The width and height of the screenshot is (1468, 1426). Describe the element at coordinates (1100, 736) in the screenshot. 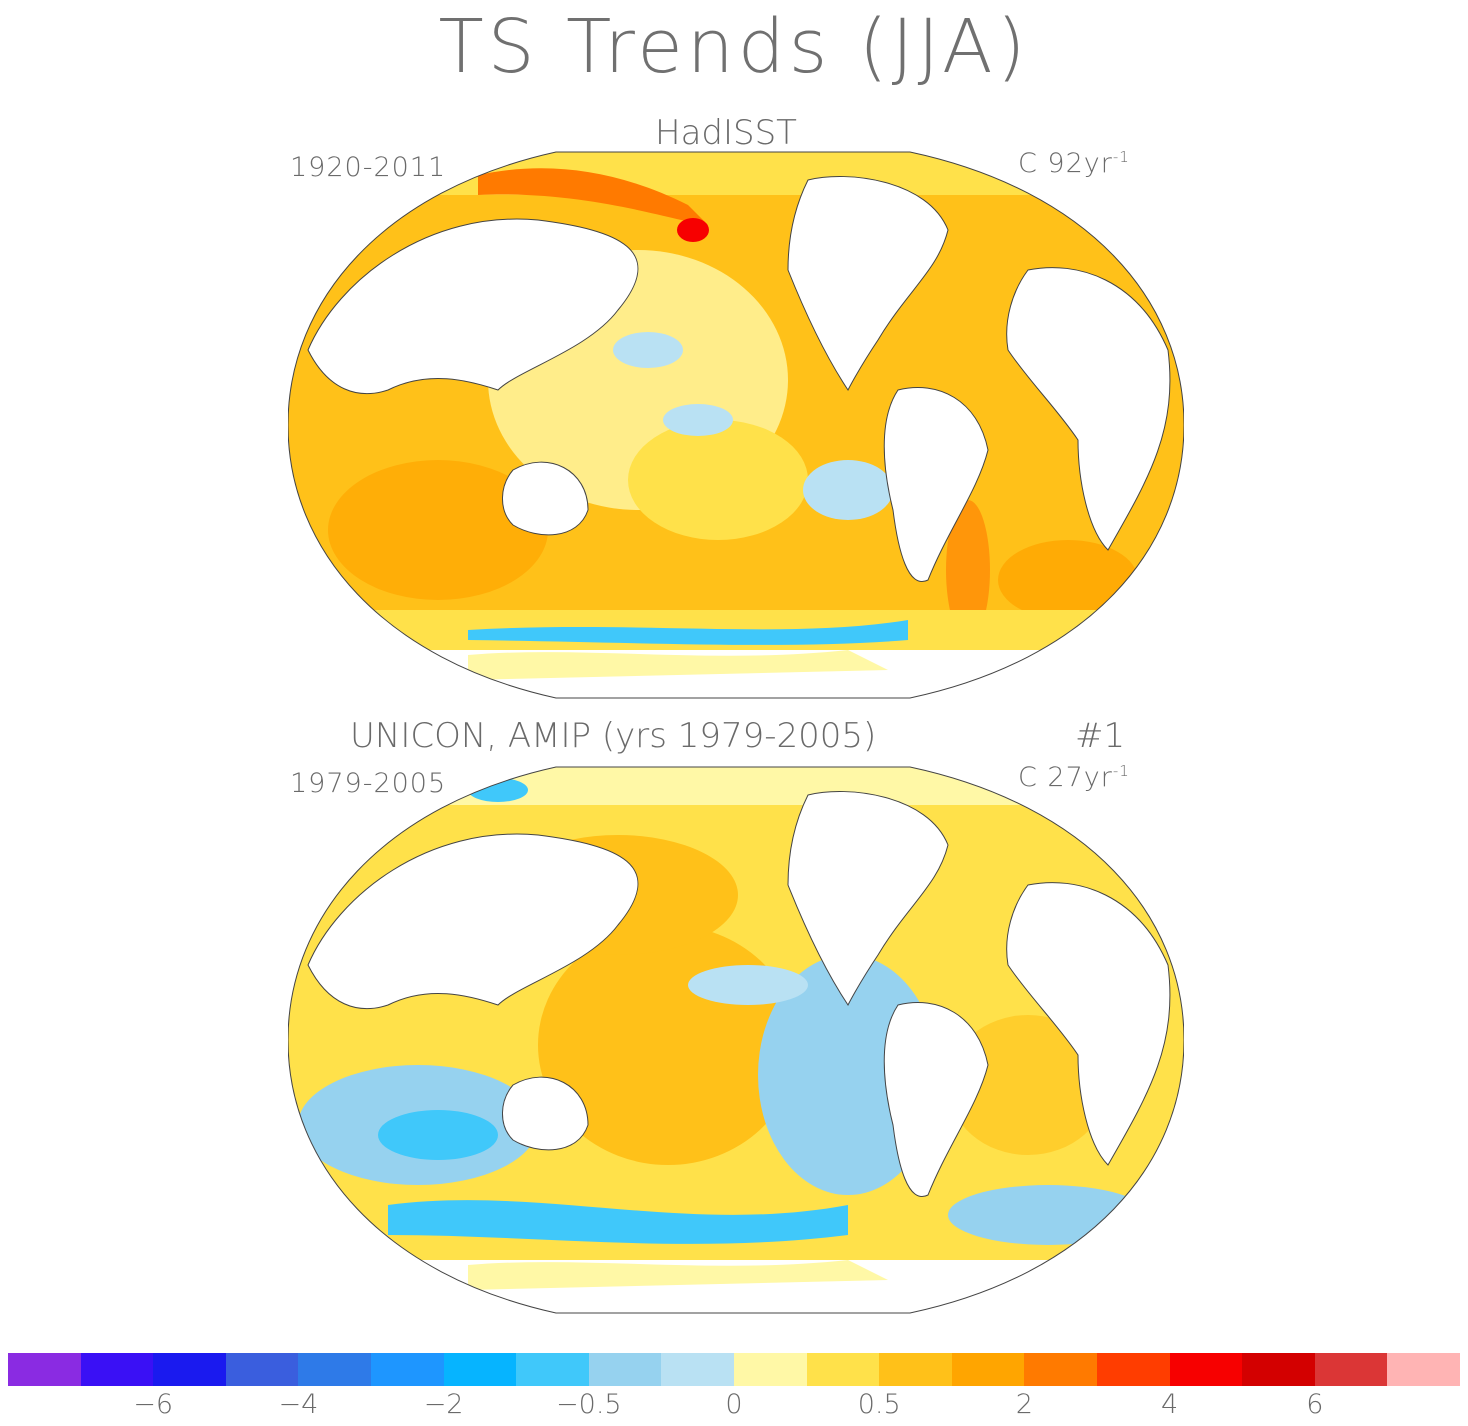

I see `panel-2-run-label: #1` at that location.